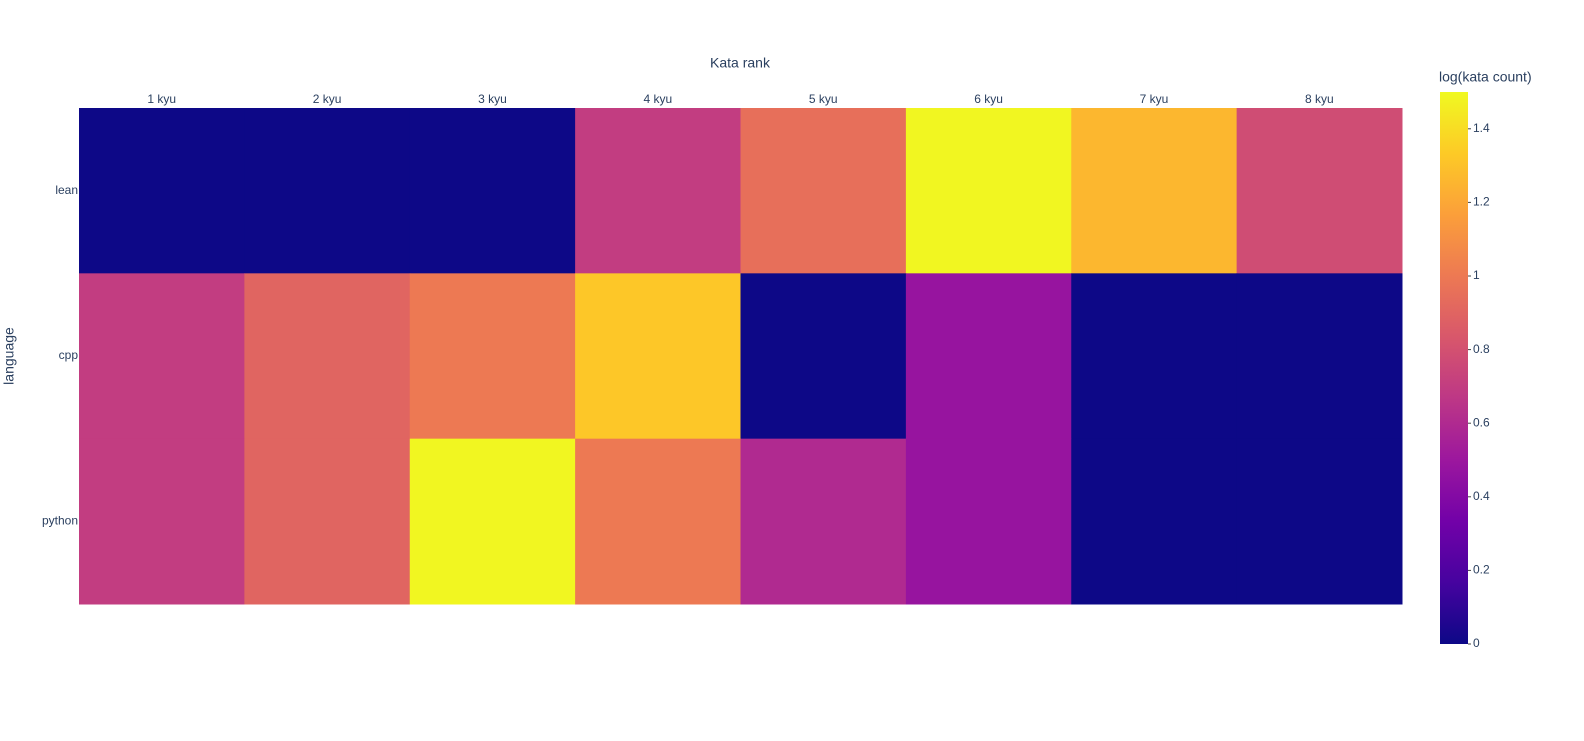 This screenshot has width=1584, height=741. What do you see at coordinates (657, 99) in the screenshot?
I see `x-tick-label: 4 kyu` at bounding box center [657, 99].